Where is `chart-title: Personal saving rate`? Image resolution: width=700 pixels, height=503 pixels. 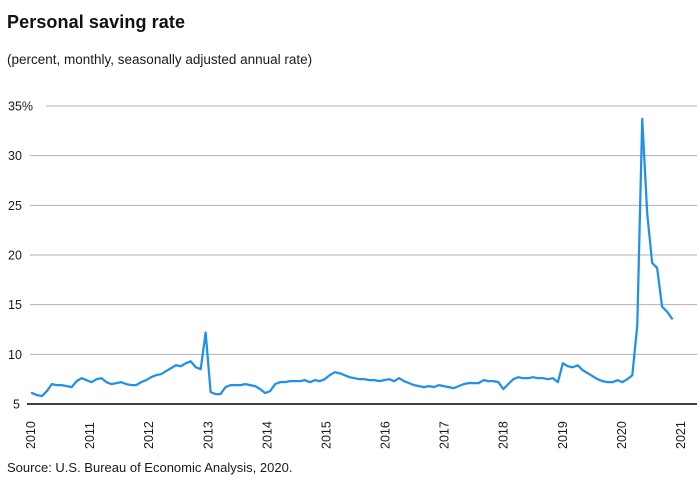 chart-title: Personal saving rate is located at coordinates (96, 22).